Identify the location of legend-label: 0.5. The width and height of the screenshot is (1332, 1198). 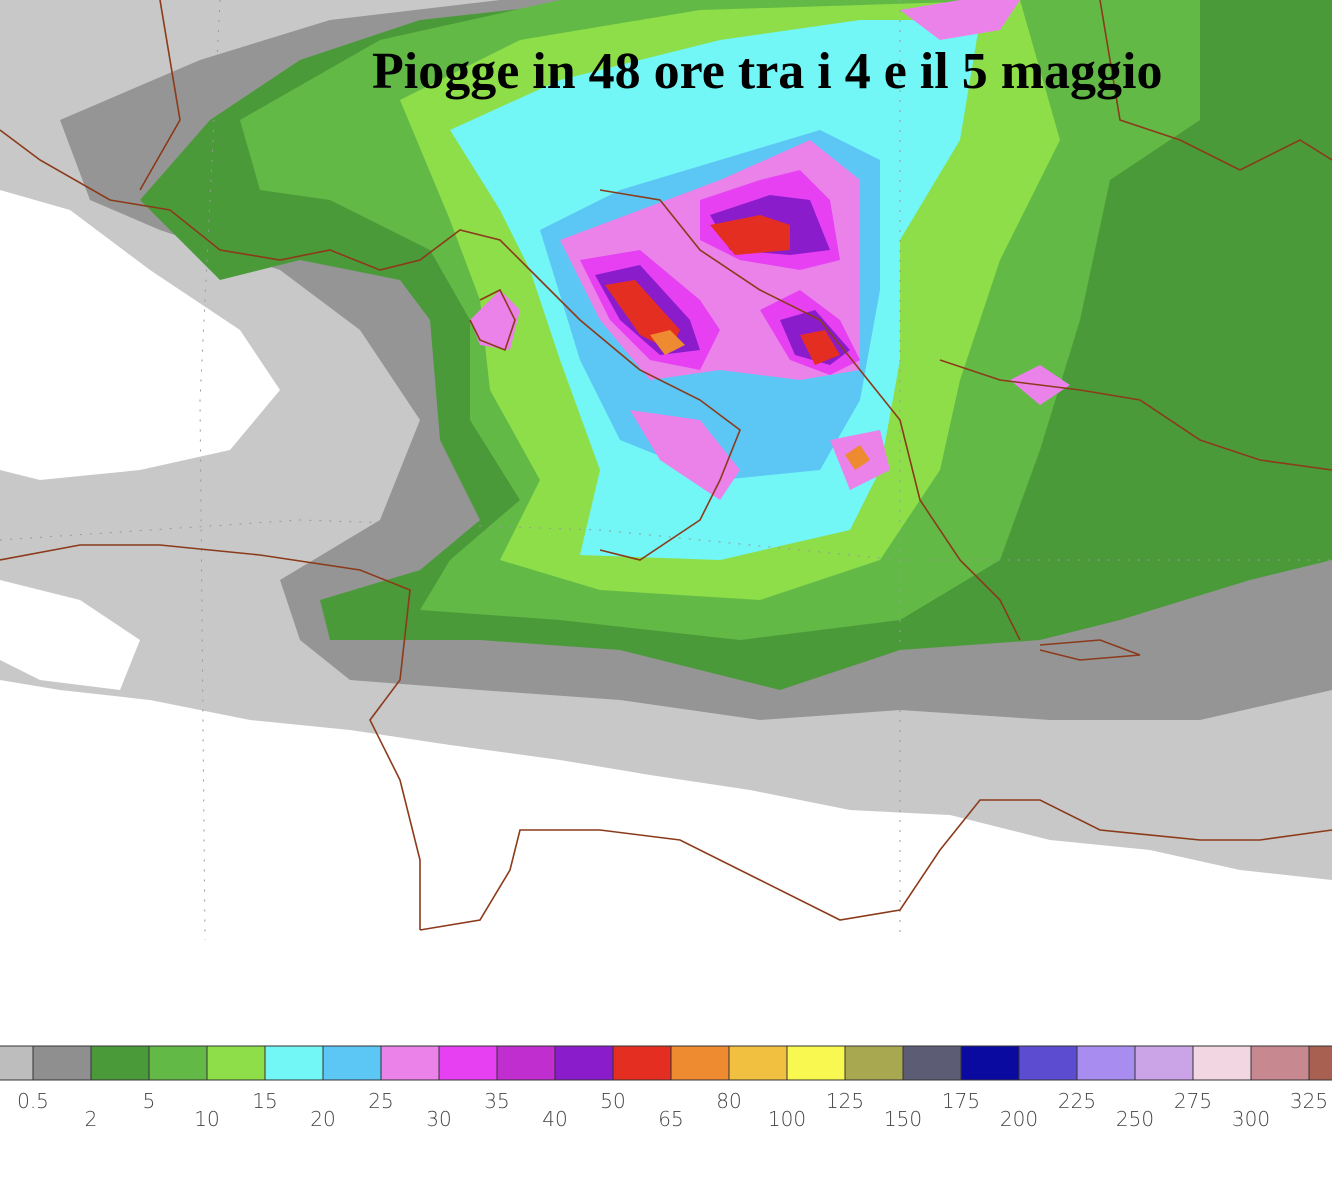
(33, 1101).